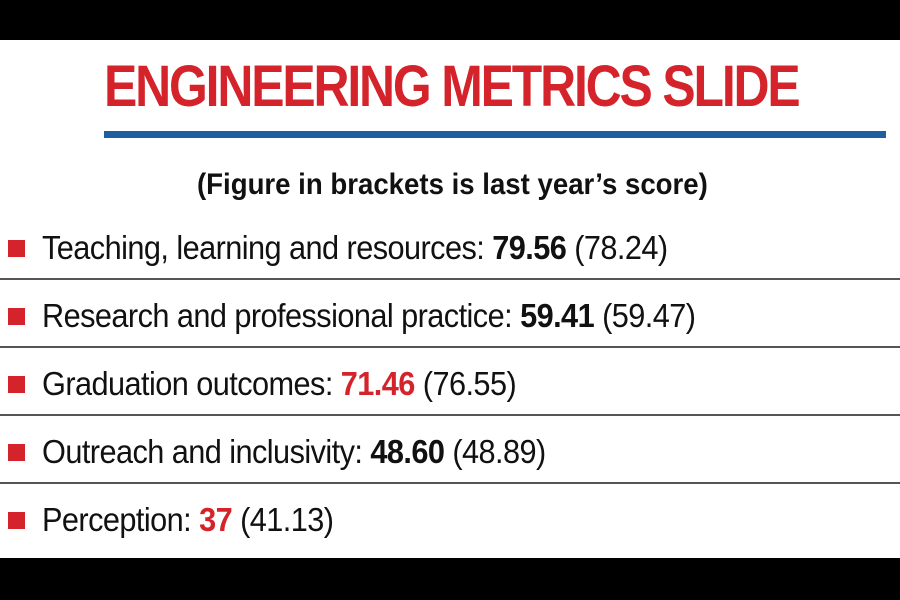 This screenshot has height=600, width=900. What do you see at coordinates (495, 134) in the screenshot?
I see `title-underline` at bounding box center [495, 134].